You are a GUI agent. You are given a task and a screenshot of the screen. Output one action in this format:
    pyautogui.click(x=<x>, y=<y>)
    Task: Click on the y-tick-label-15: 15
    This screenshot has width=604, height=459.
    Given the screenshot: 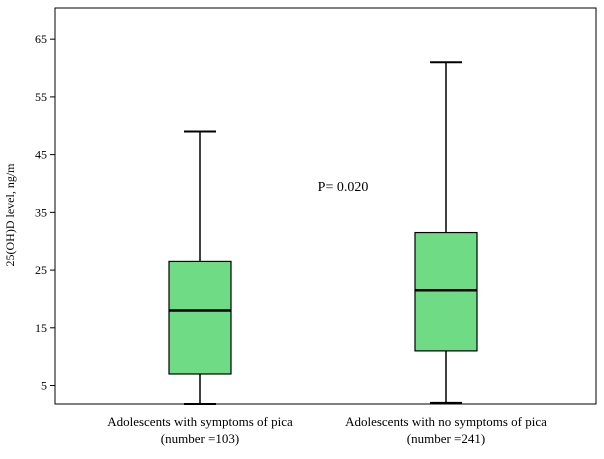 What is the action you would take?
    pyautogui.click(x=41, y=328)
    